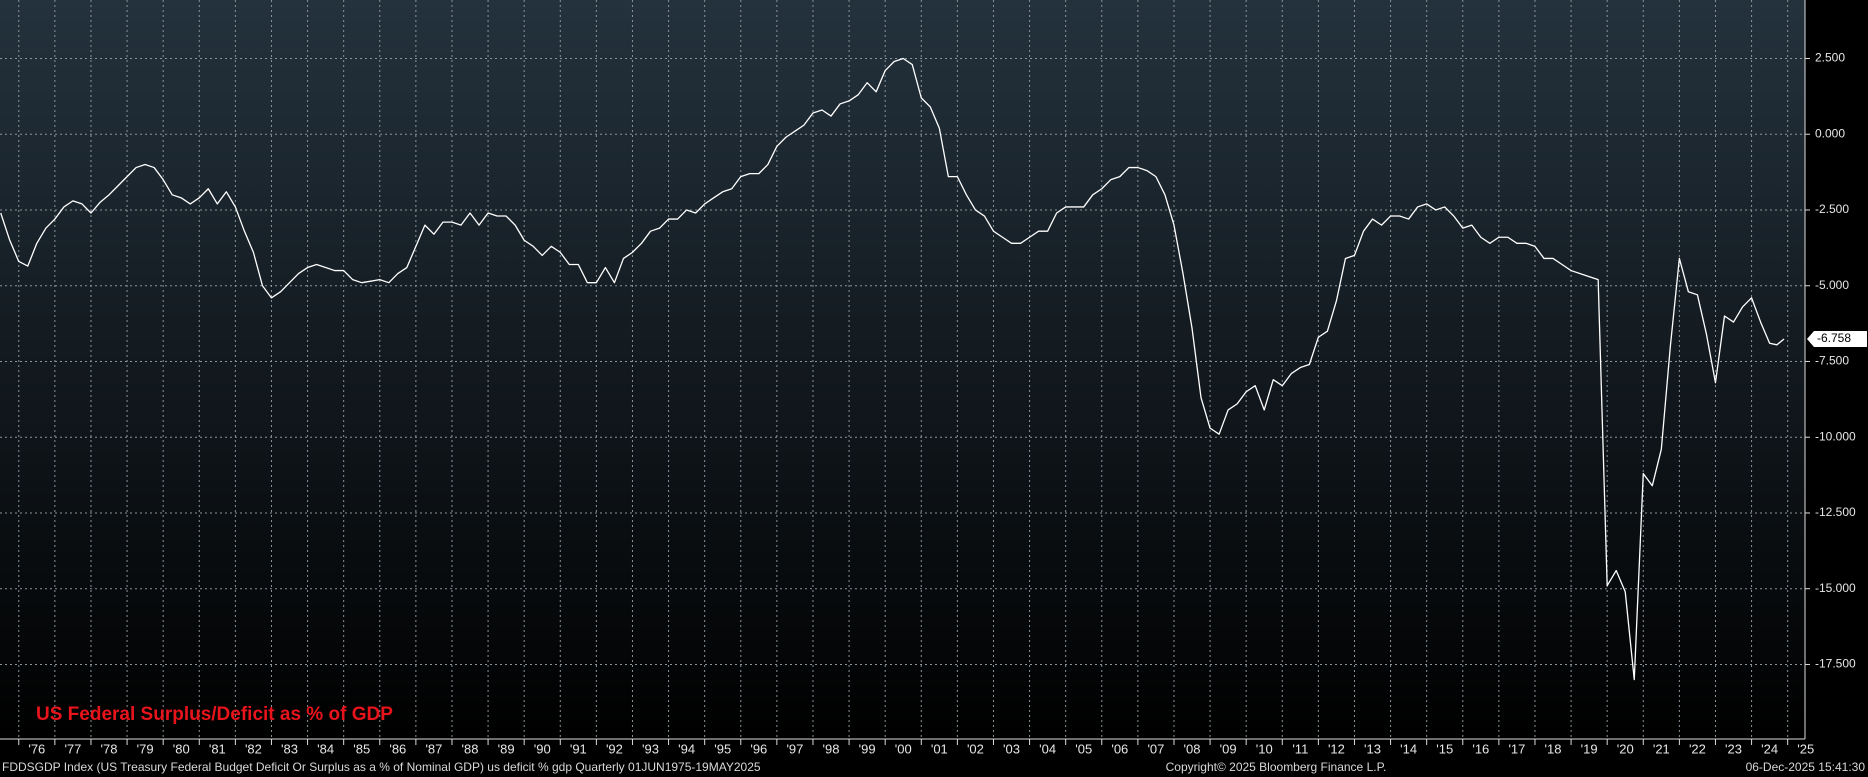 The height and width of the screenshot is (777, 1868). Describe the element at coordinates (72, 748) in the screenshot. I see `x-tick-label: '77` at that location.